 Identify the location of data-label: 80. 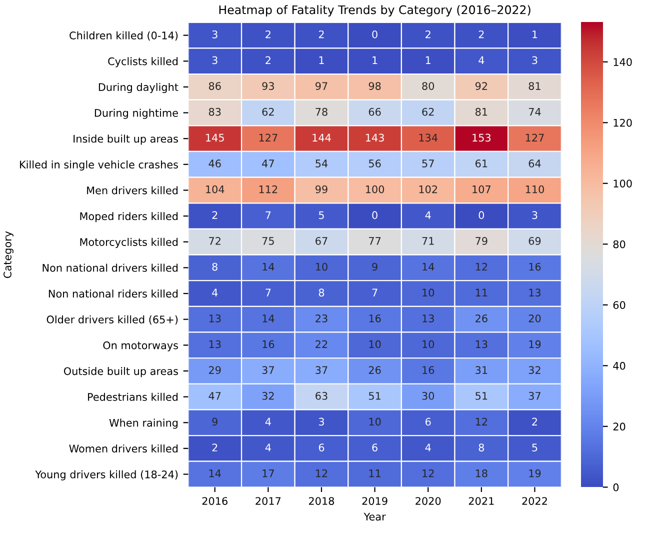
(428, 86).